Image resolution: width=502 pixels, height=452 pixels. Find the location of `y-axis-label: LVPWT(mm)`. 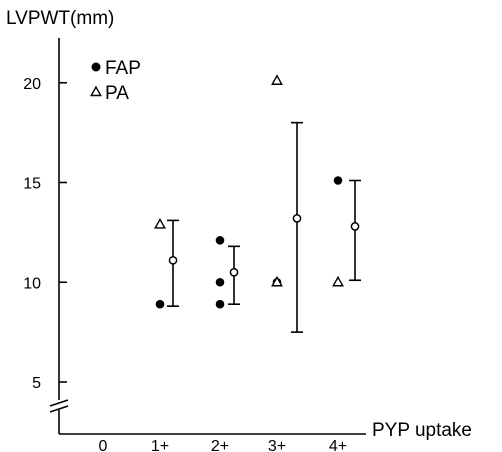

y-axis-label: LVPWT(mm) is located at coordinates (60, 18).